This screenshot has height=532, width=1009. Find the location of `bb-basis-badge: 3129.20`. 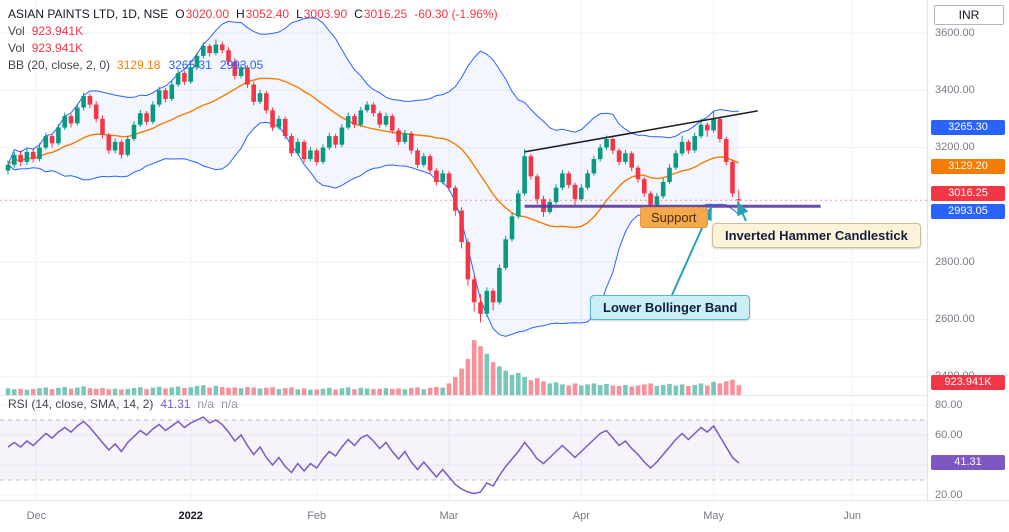

bb-basis-badge: 3129.20 is located at coordinates (968, 167).